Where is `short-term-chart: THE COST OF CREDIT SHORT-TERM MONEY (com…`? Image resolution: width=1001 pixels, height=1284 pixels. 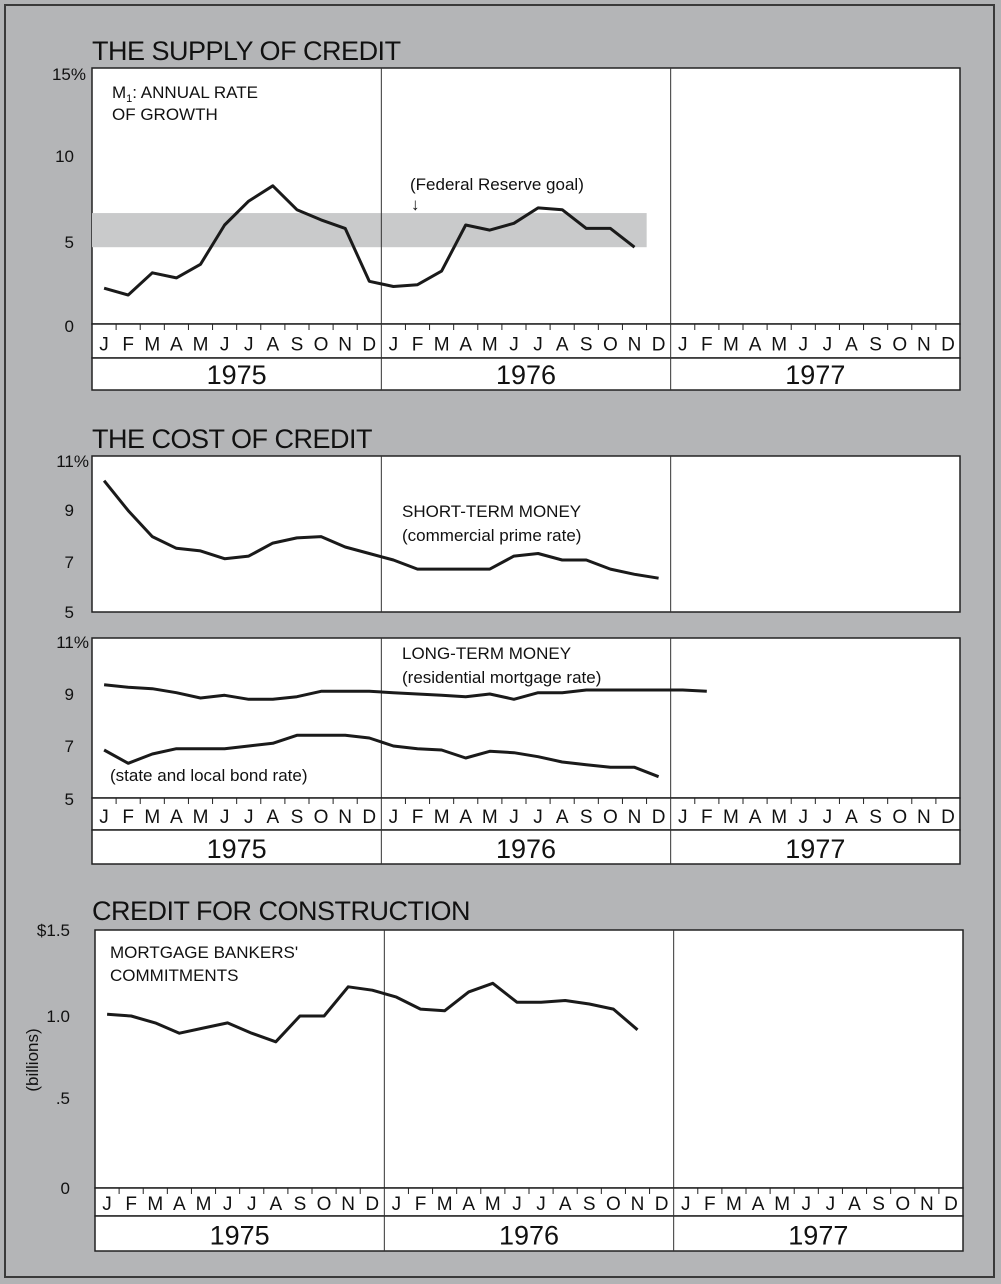 short-term-chart: THE COST OF CREDIT SHORT-TERM MONEY (com… is located at coordinates (508, 523).